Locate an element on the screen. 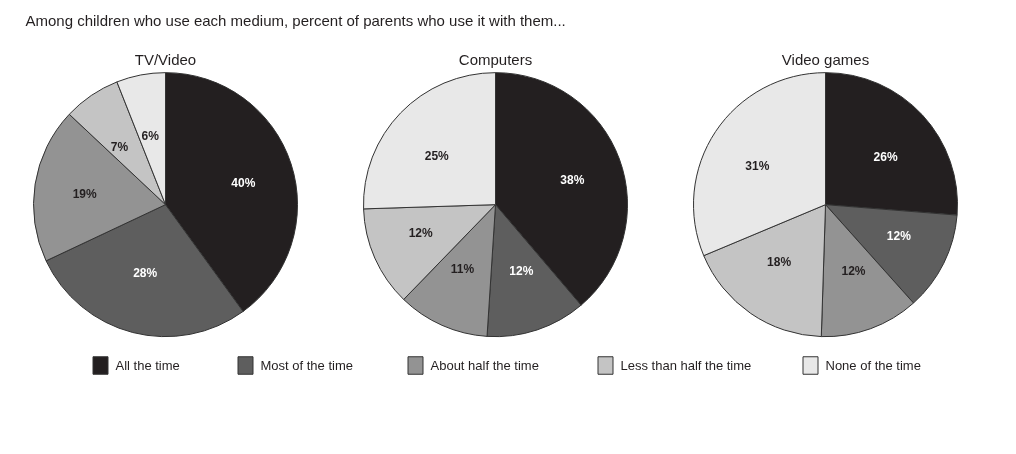  data-label: 38% is located at coordinates (572, 180).